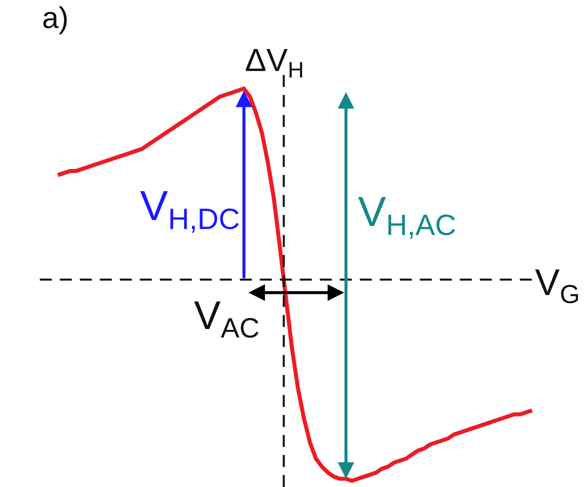 The height and width of the screenshot is (487, 588). Describe the element at coordinates (190, 209) in the screenshot. I see `annotation: V$_{H,DC}$` at that location.